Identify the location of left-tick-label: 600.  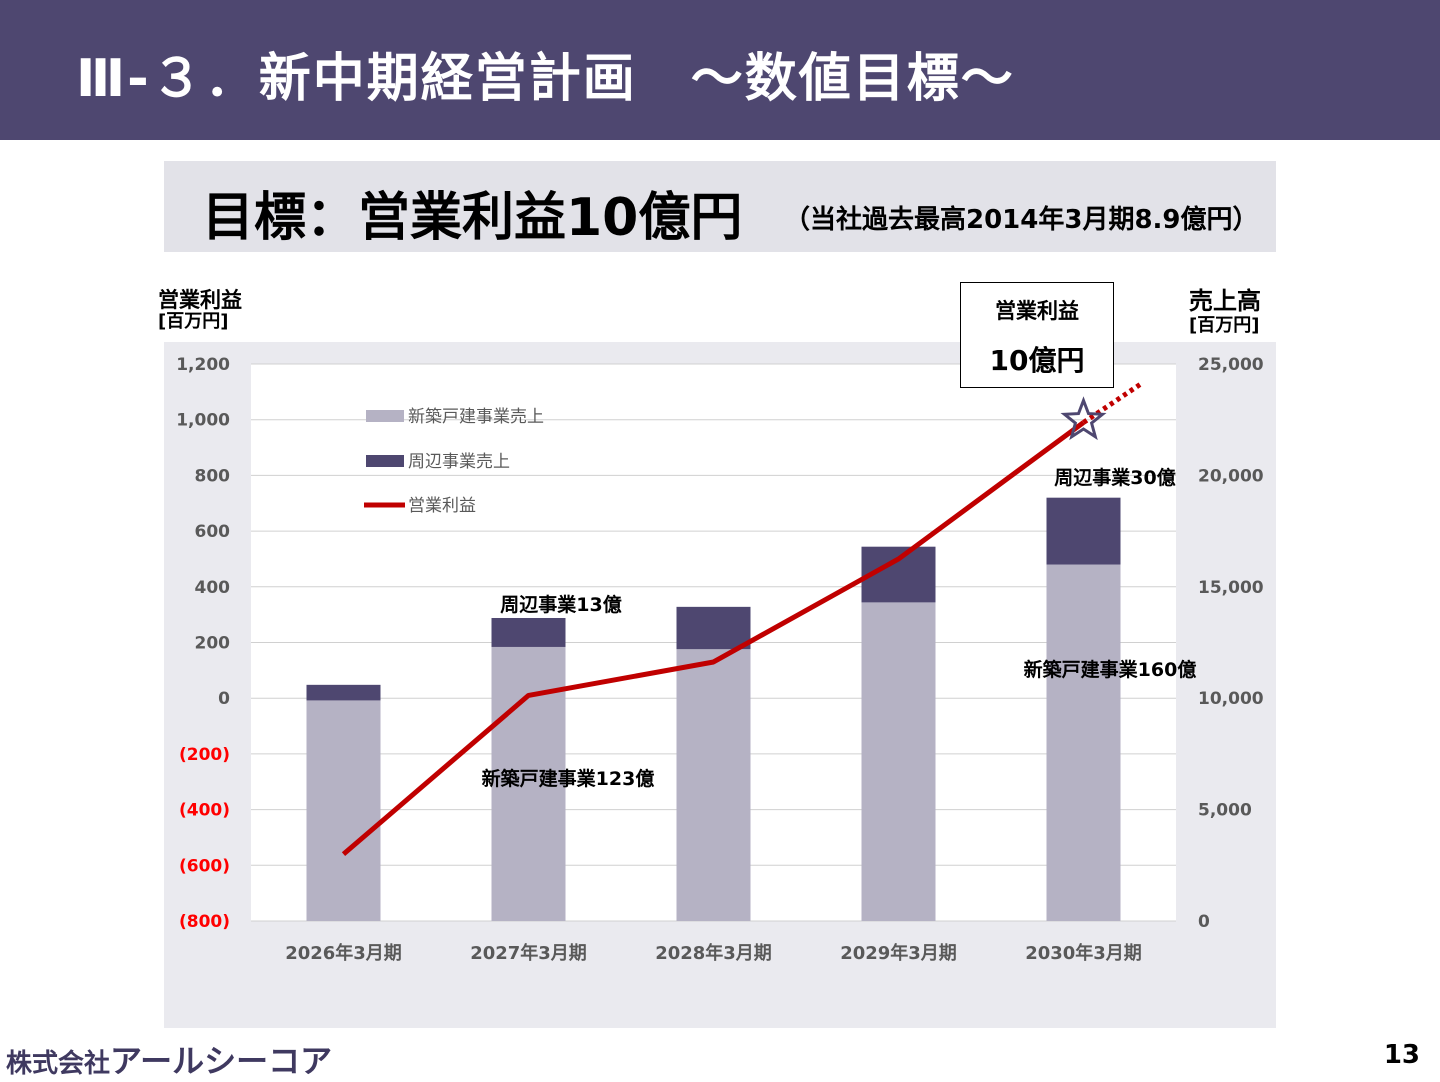
(213, 532).